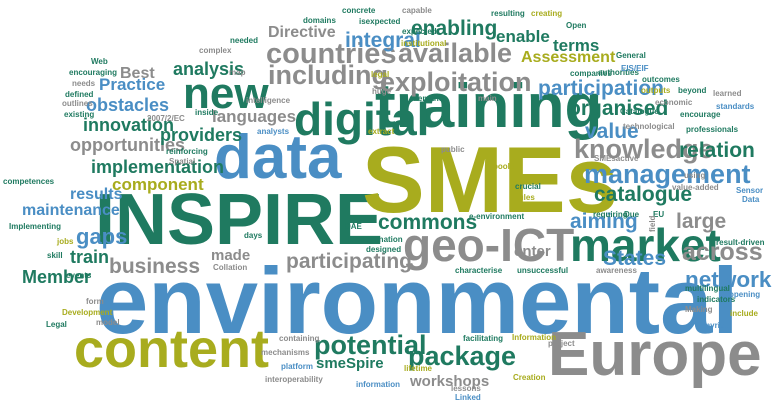 This screenshot has width=772, height=418. What do you see at coordinates (57, 277) in the screenshot?
I see `word-member: Member` at bounding box center [57, 277].